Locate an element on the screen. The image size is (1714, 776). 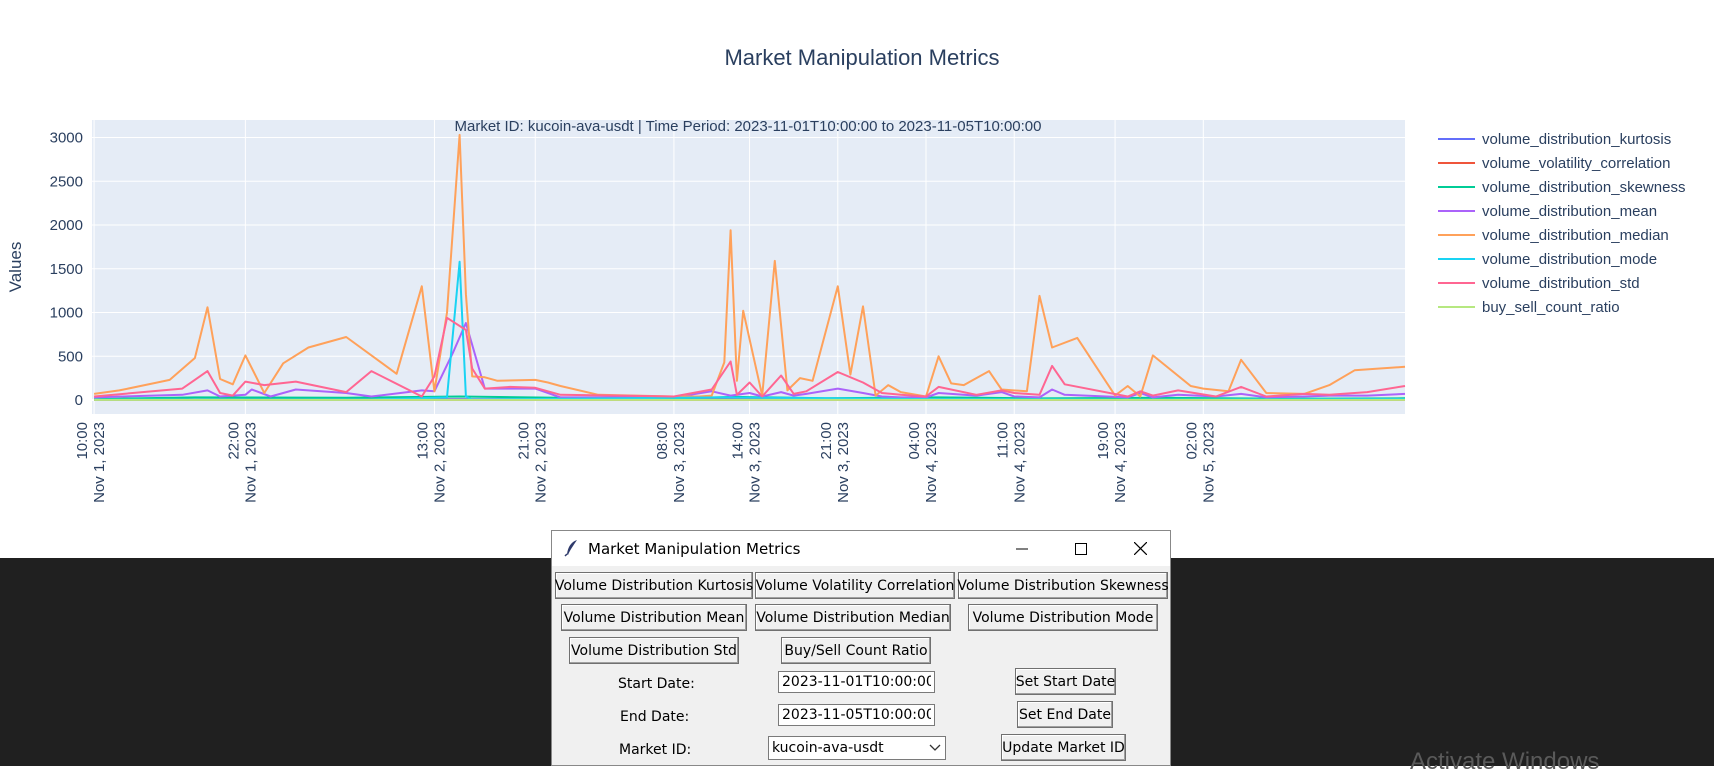
kurtosis-button: Volume Distribution Kurtosis is located at coordinates (654, 585).